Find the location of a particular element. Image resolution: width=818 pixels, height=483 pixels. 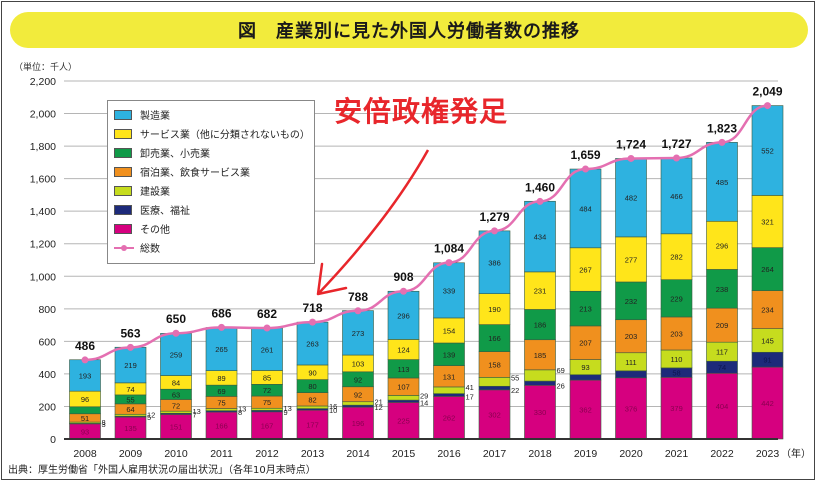

unit-label: （単位：千人） is located at coordinates (46, 68).